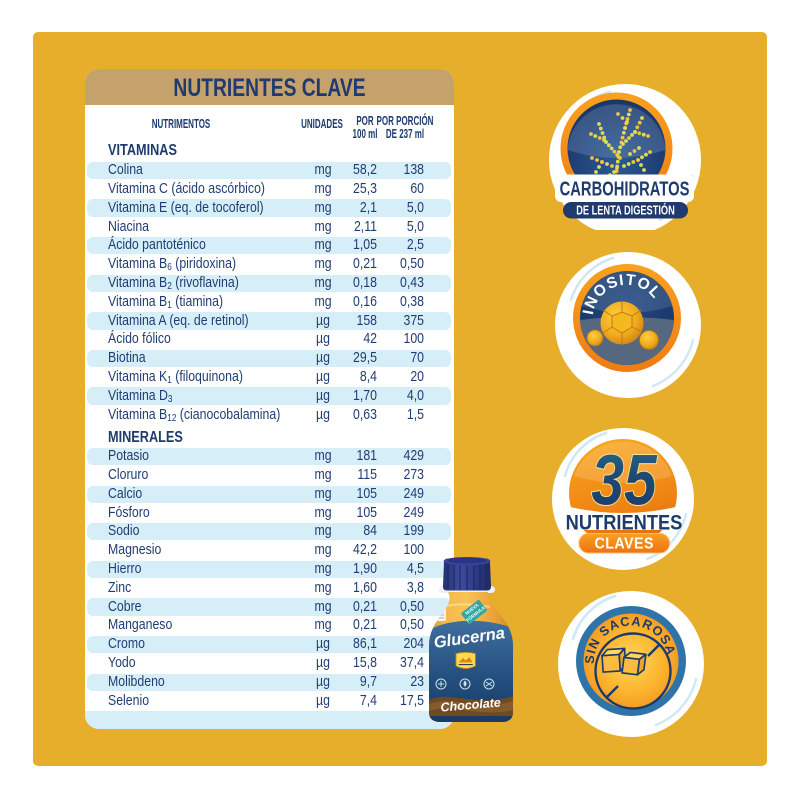  What do you see at coordinates (625, 188) in the screenshot?
I see `svg-text: CARBOHIDRATOS` at bounding box center [625, 188].